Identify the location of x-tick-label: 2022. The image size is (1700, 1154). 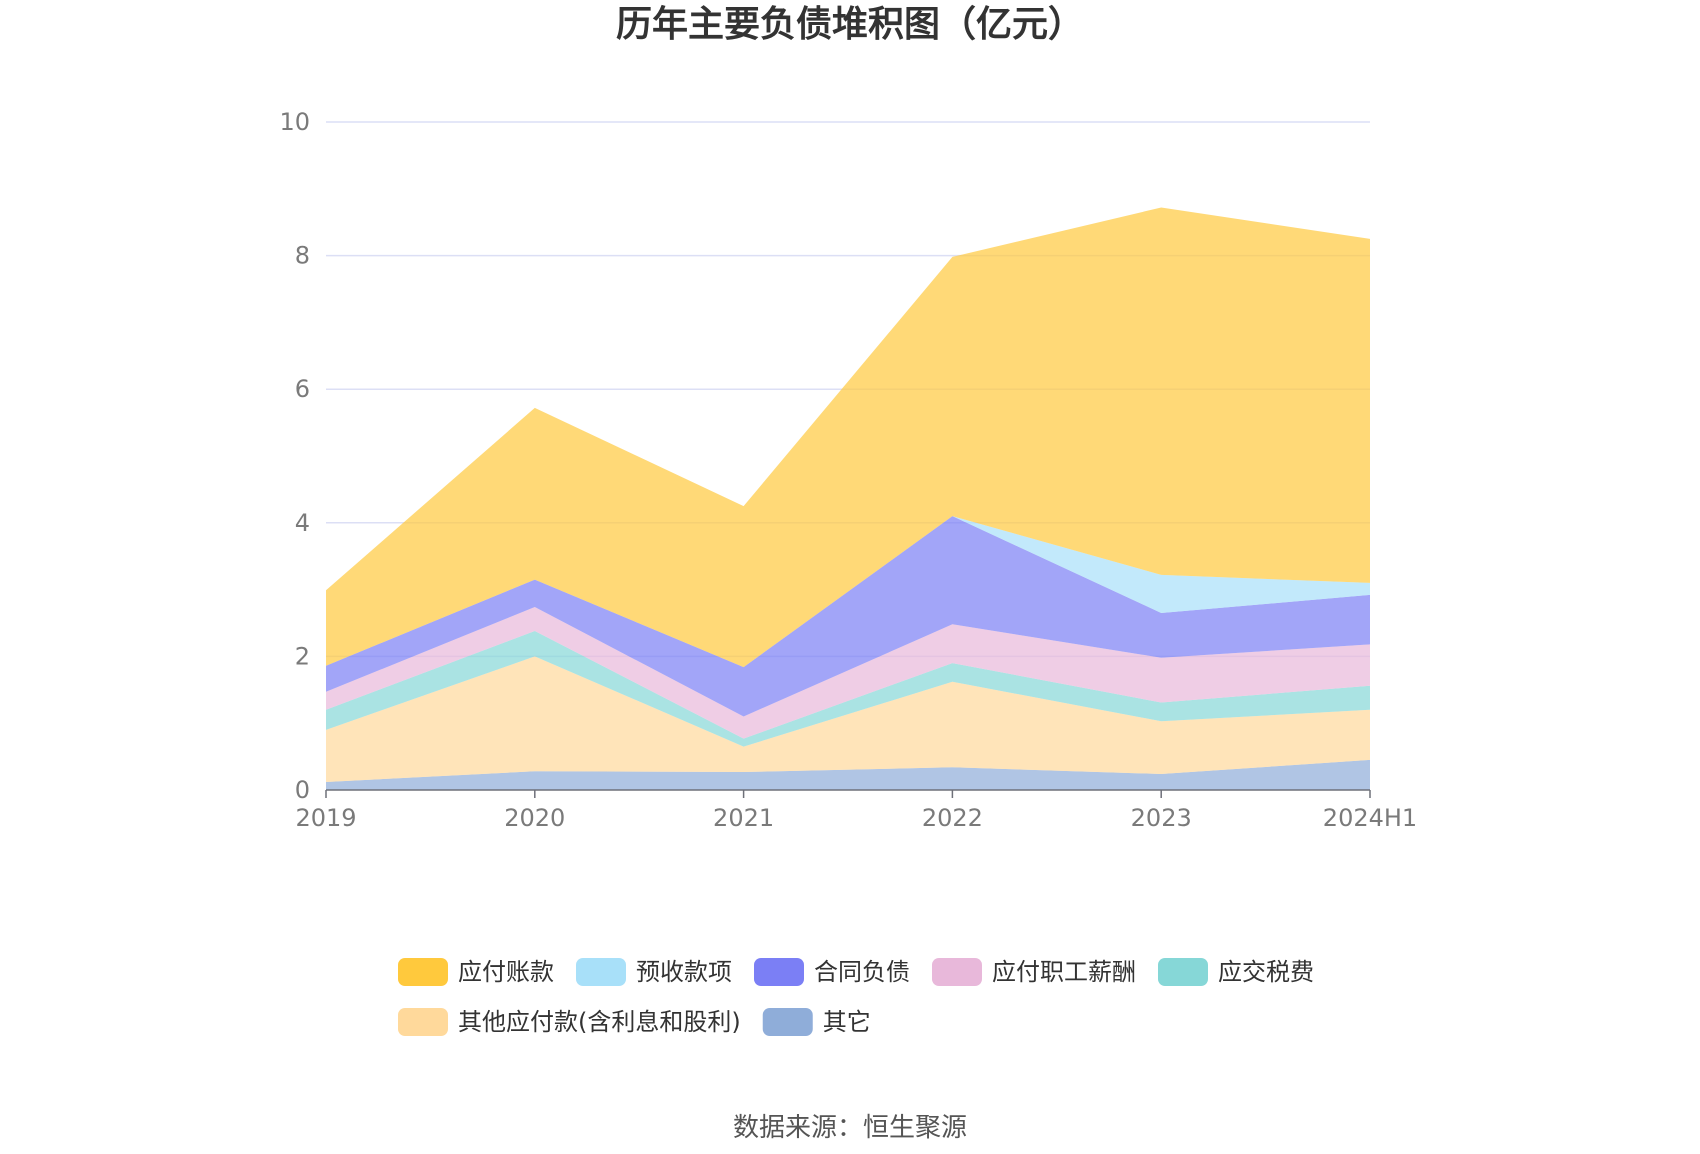
(952, 818).